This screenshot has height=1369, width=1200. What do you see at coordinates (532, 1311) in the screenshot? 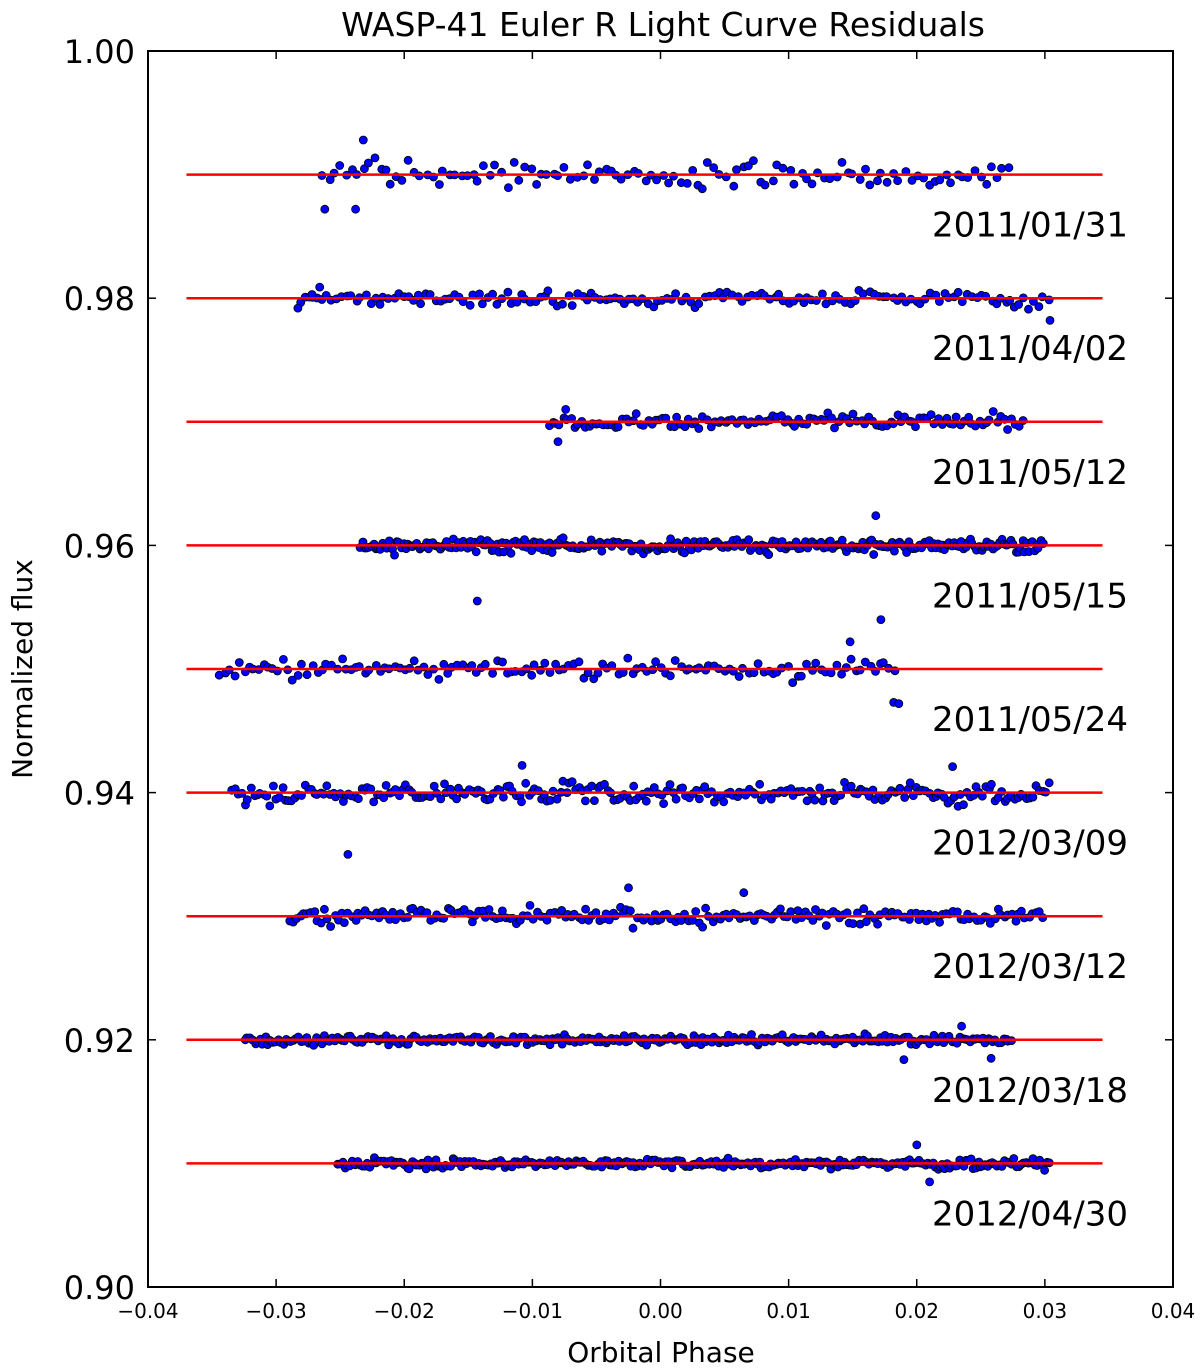
I see `x-tick-label: −0.01` at bounding box center [532, 1311].